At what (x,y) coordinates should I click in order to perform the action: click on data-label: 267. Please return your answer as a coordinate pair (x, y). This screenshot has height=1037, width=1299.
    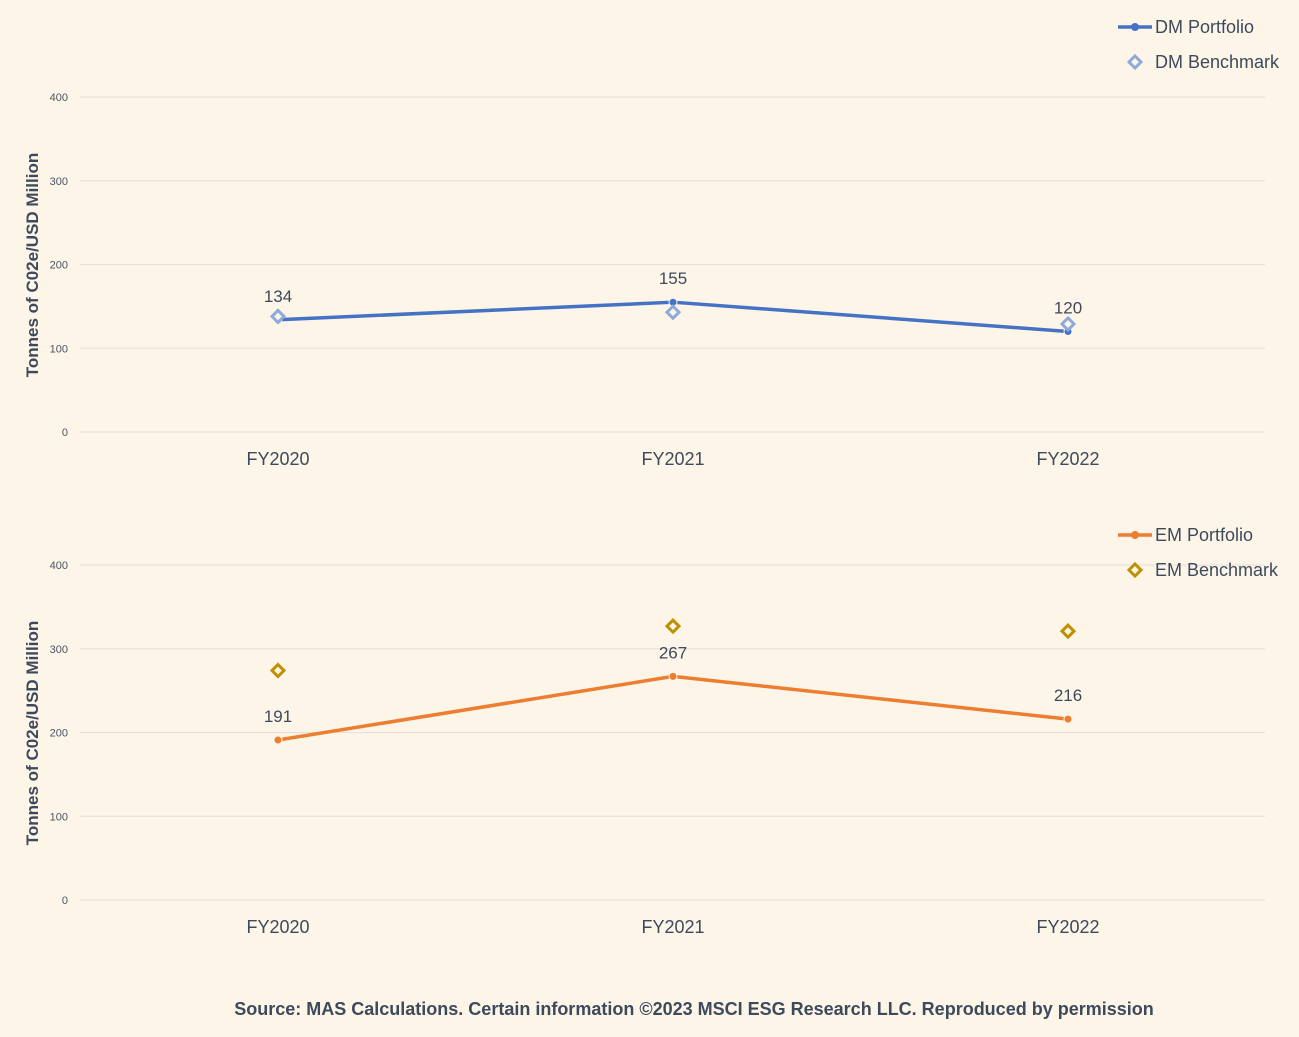
    Looking at the image, I should click on (673, 652).